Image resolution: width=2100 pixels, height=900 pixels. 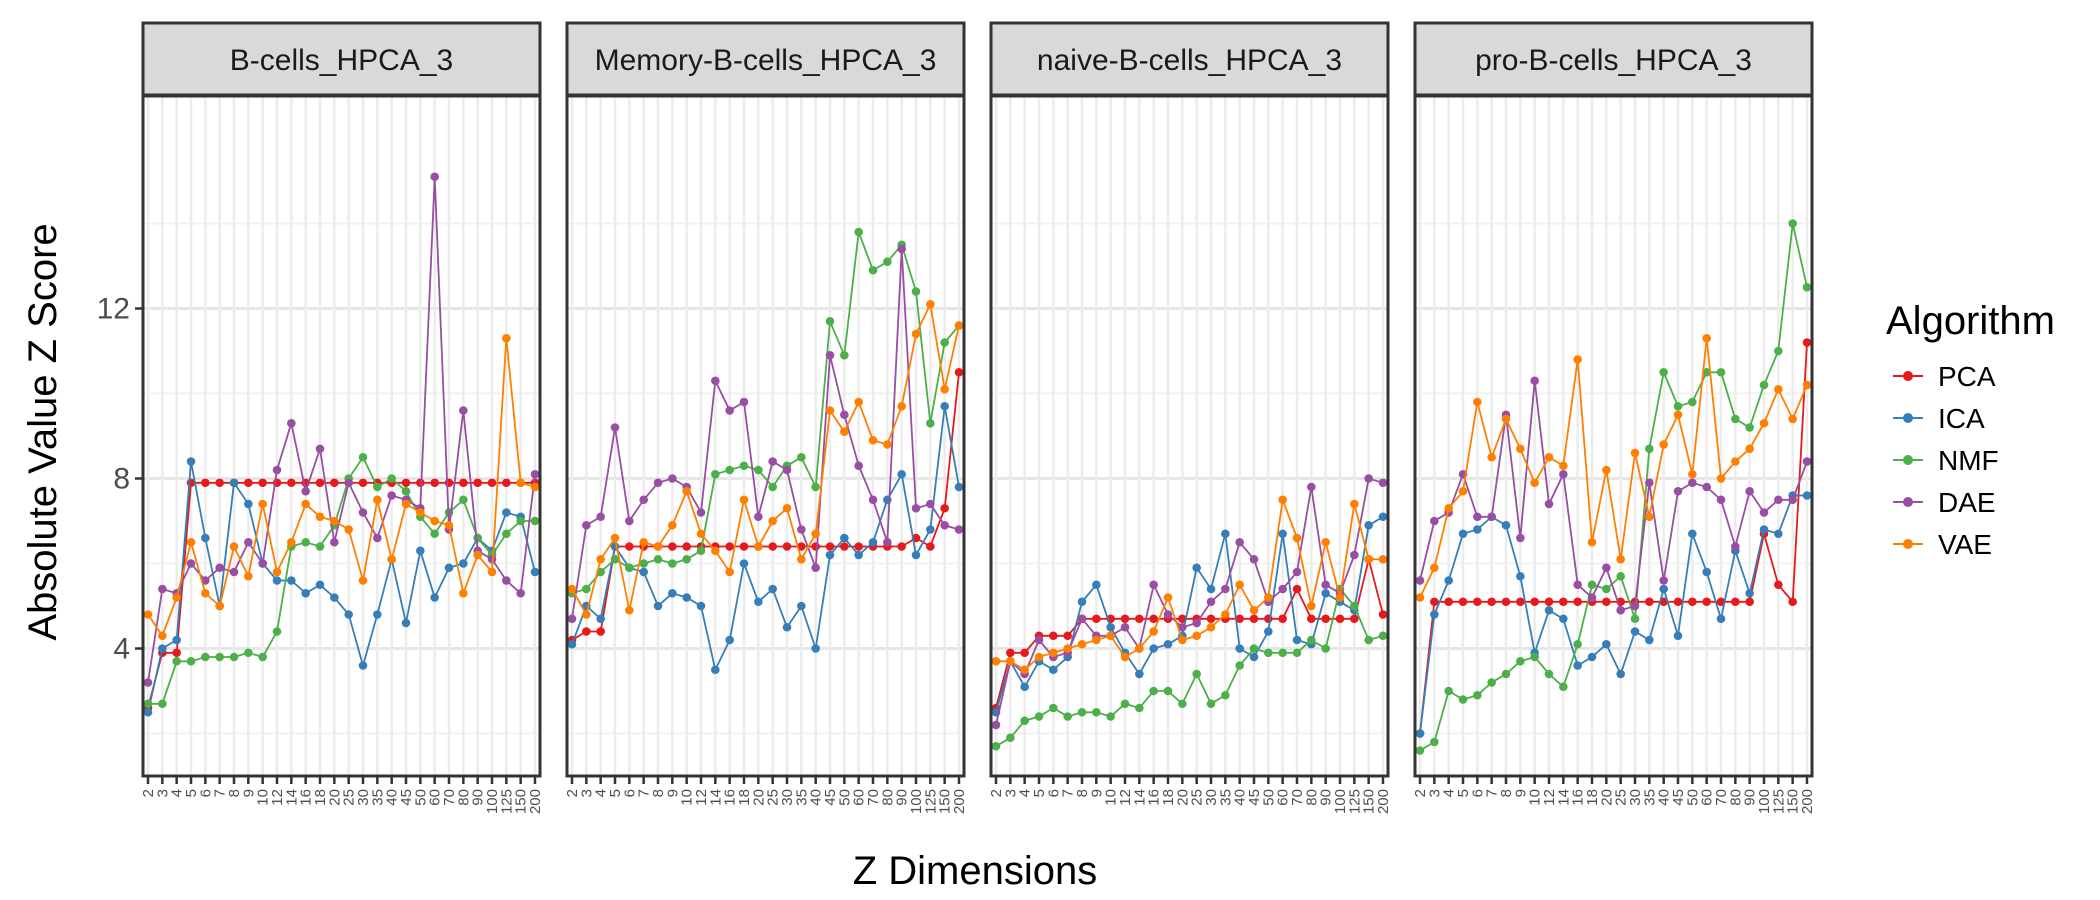 What do you see at coordinates (1764, 801) in the screenshot?
I see `x-tick-label: 100` at bounding box center [1764, 801].